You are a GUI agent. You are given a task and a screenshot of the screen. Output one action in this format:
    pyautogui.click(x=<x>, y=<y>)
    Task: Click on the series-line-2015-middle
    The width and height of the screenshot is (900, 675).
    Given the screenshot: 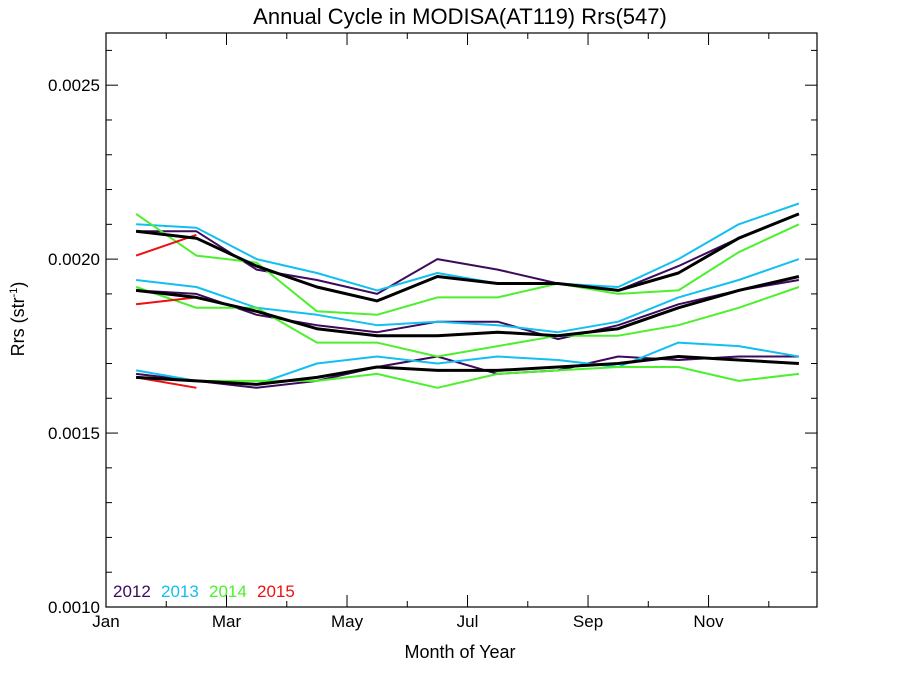 What is the action you would take?
    pyautogui.click(x=166, y=301)
    